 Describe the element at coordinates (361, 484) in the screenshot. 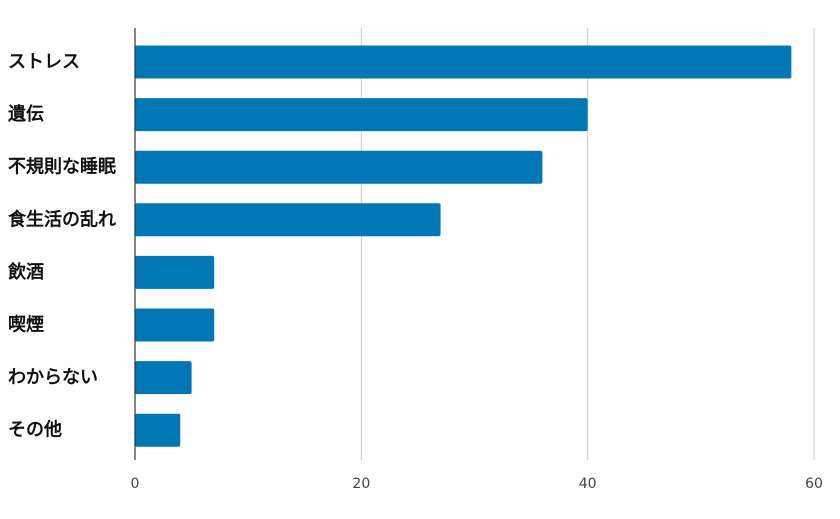

I see `x-tick-label-20: 20` at that location.